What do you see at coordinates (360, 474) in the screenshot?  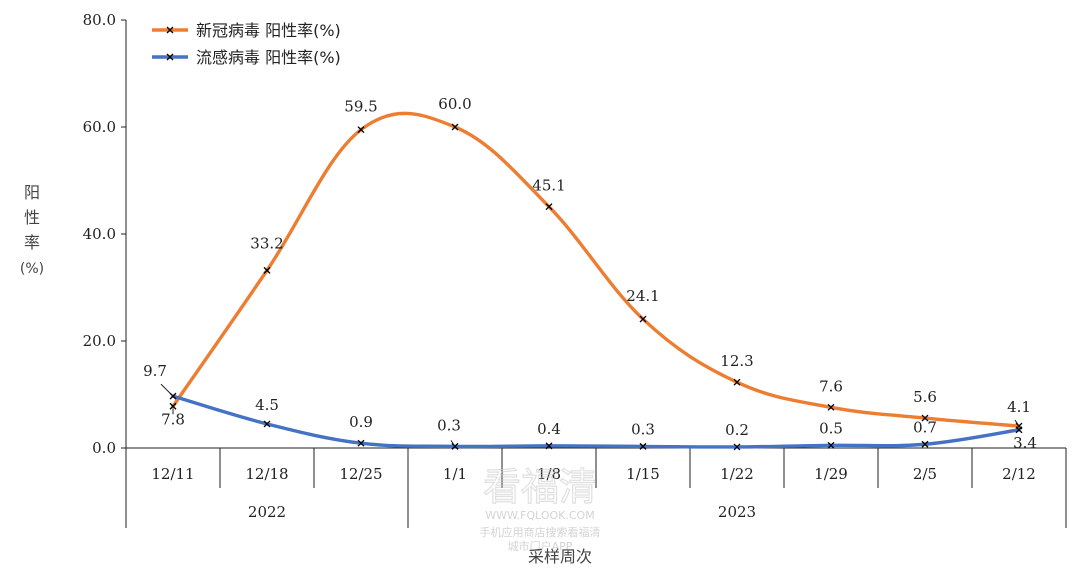 I see `x-tick-label: 12/25` at bounding box center [360, 474].